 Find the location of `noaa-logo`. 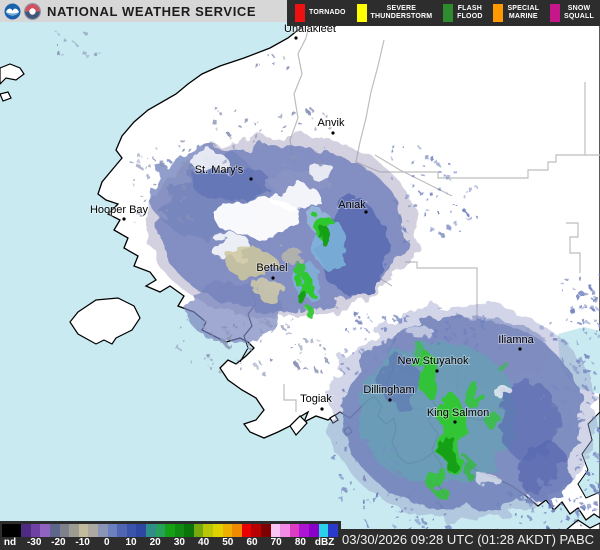

noaa-logo is located at coordinates (12, 11).